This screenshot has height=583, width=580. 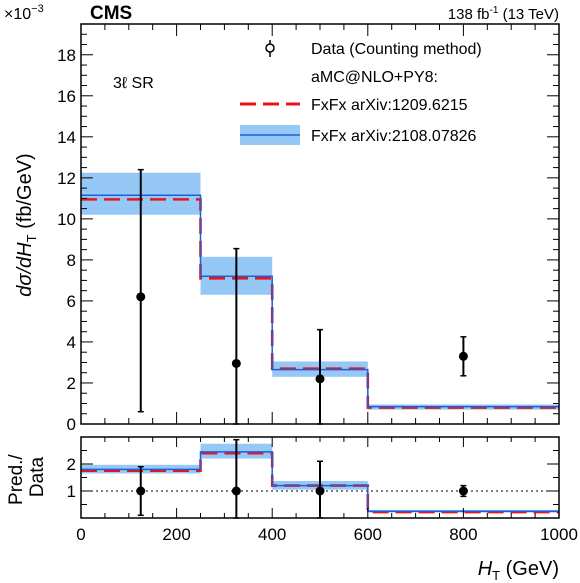 I want to click on ratio-data-points, so click(x=302, y=478).